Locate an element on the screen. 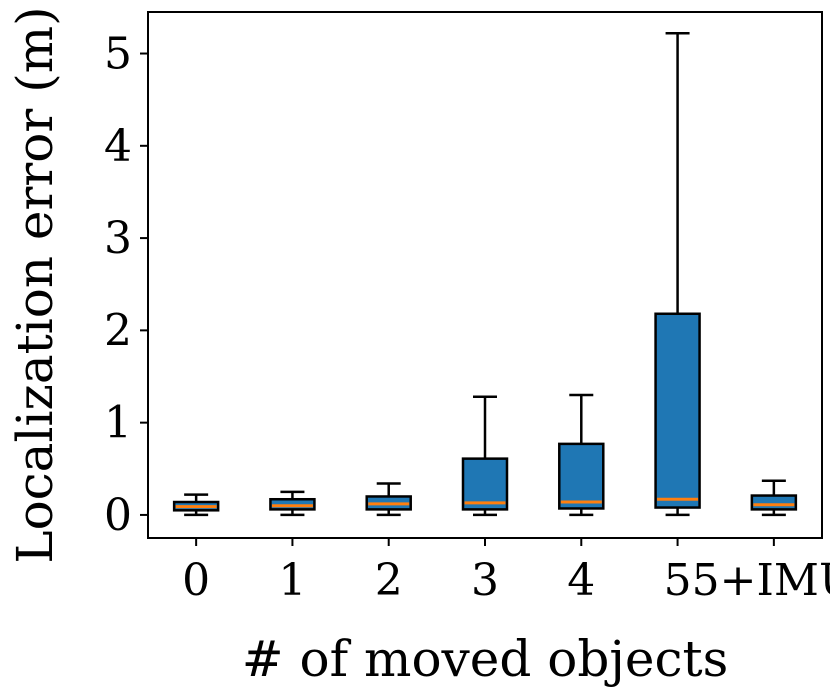 Image resolution: width=830 pixels, height=696 pixels. y-axis-ticks: 0 1 2 3 4 5 is located at coordinates (126, 285).